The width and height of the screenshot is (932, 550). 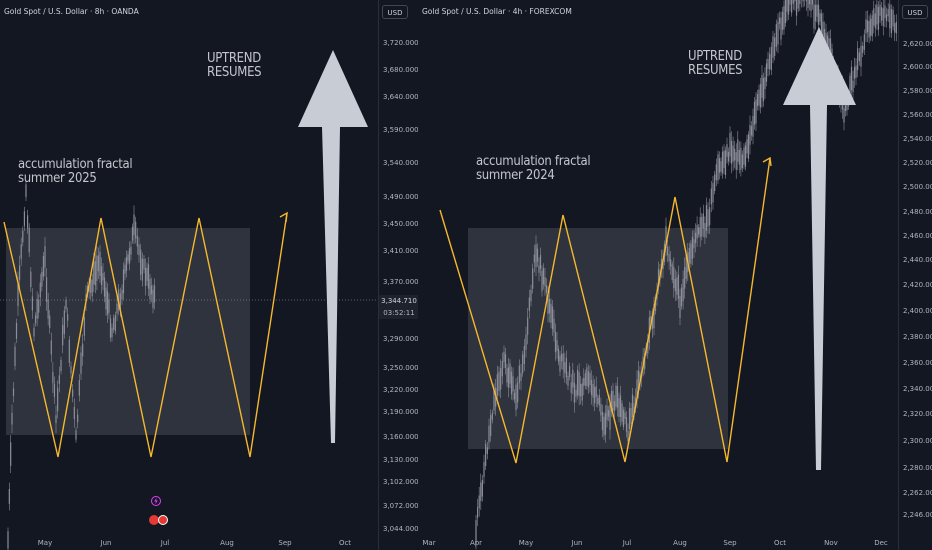 What do you see at coordinates (577, 543) in the screenshot?
I see `right-date-tick-jun: Jun` at bounding box center [577, 543].